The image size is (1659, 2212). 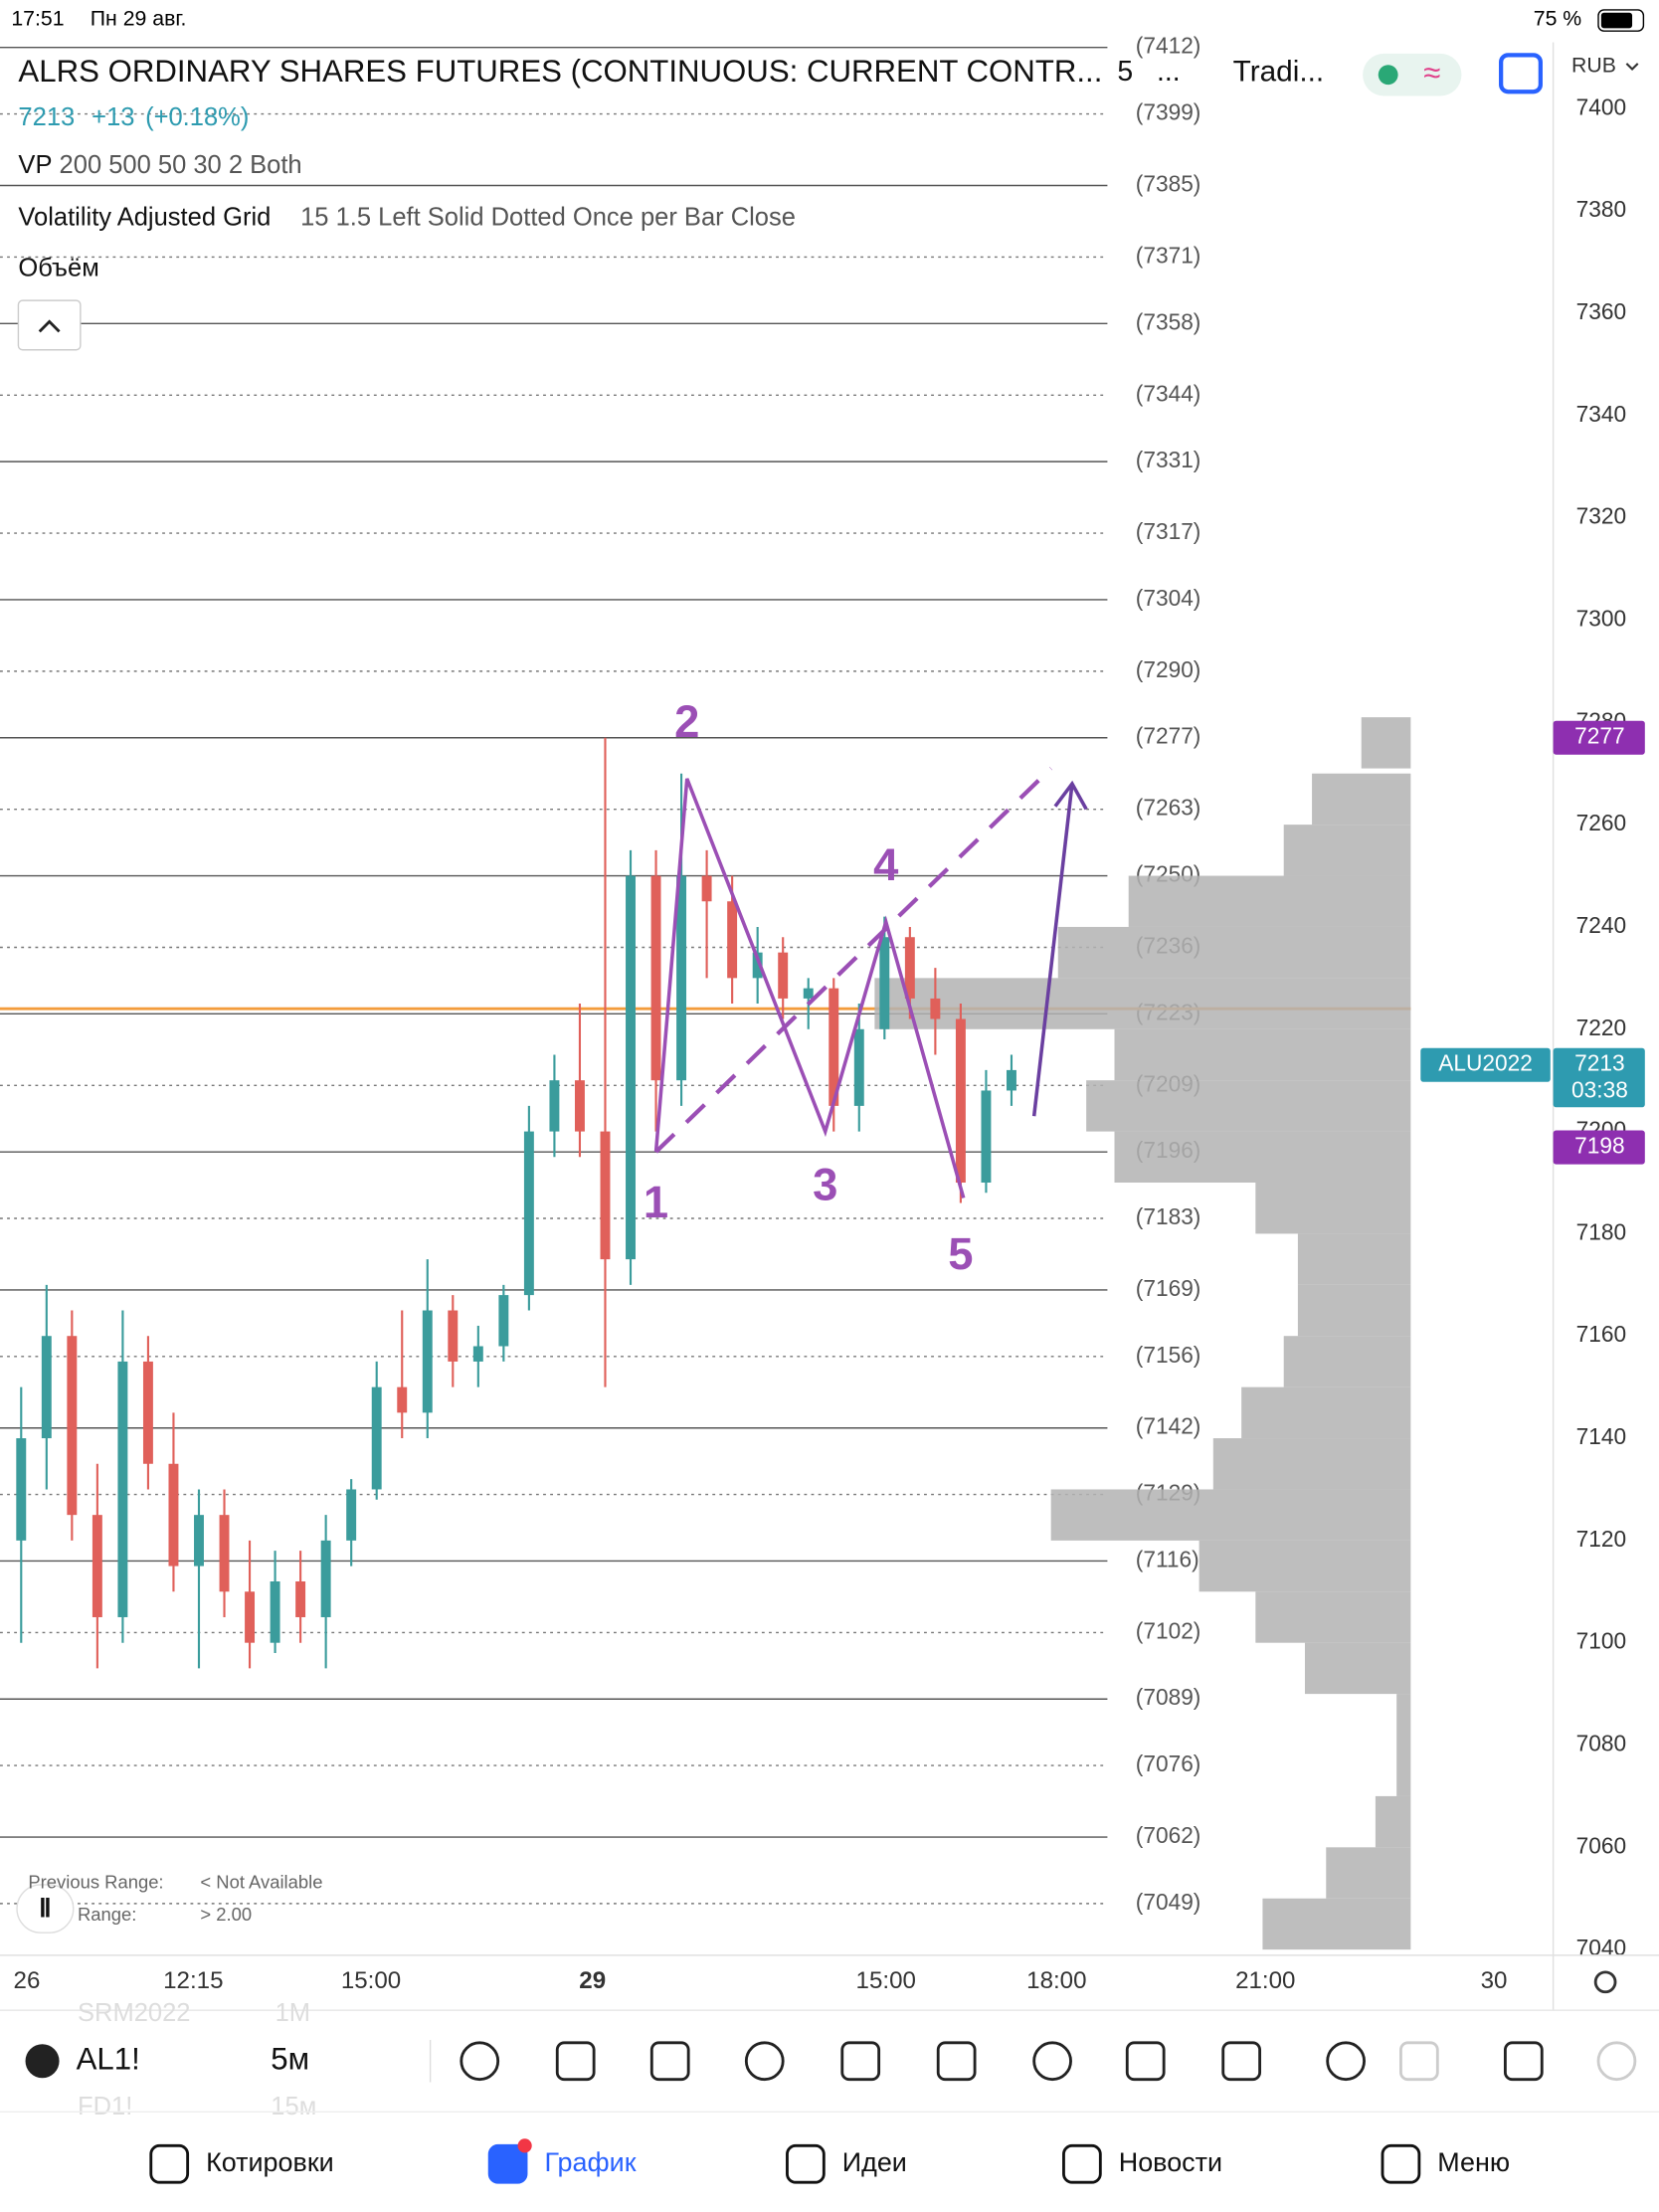 What do you see at coordinates (46, 117) in the screenshot?
I see `header-last-price: 7213` at bounding box center [46, 117].